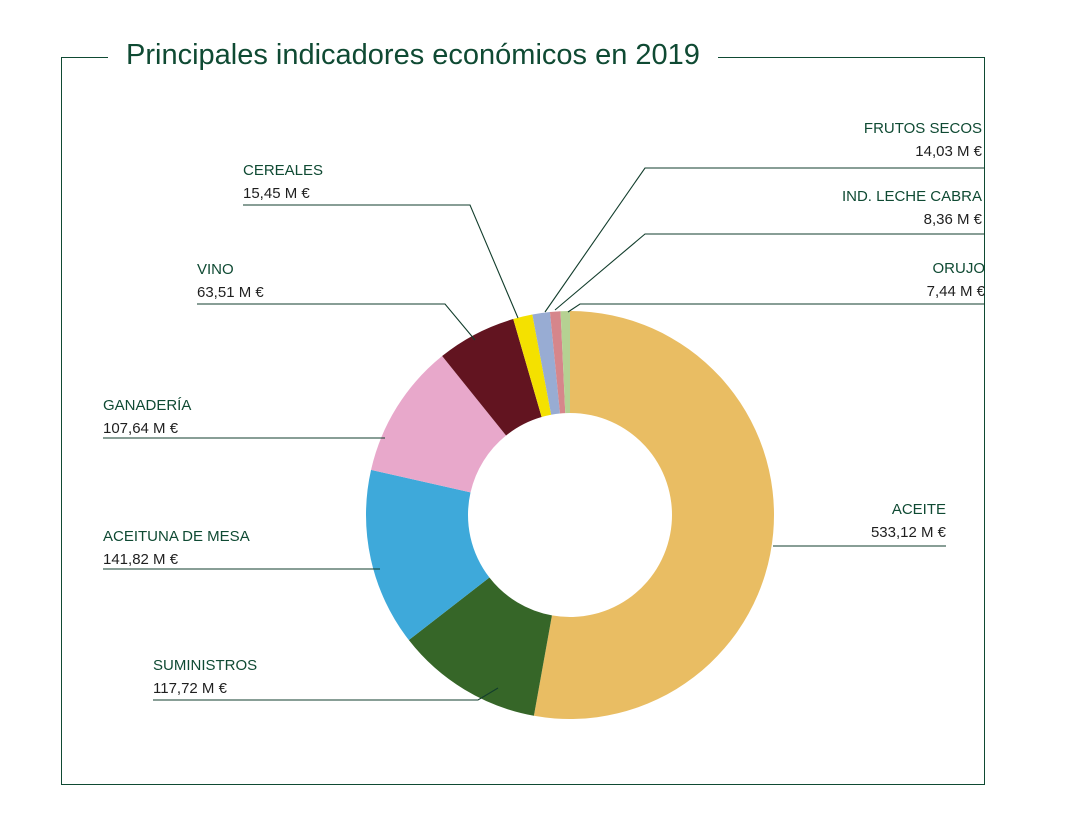 This screenshot has width=1089, height=820. Describe the element at coordinates (480, 646) in the screenshot. I see `slice-suministros` at that location.